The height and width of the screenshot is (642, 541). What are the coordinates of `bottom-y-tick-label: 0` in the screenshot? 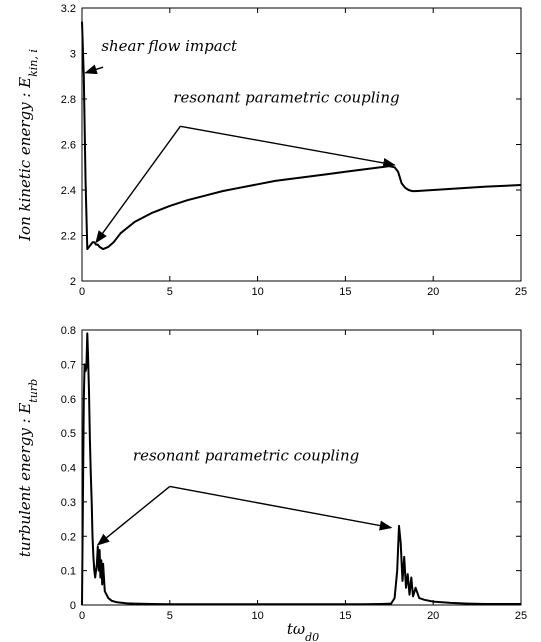 It's located at (73, 606).